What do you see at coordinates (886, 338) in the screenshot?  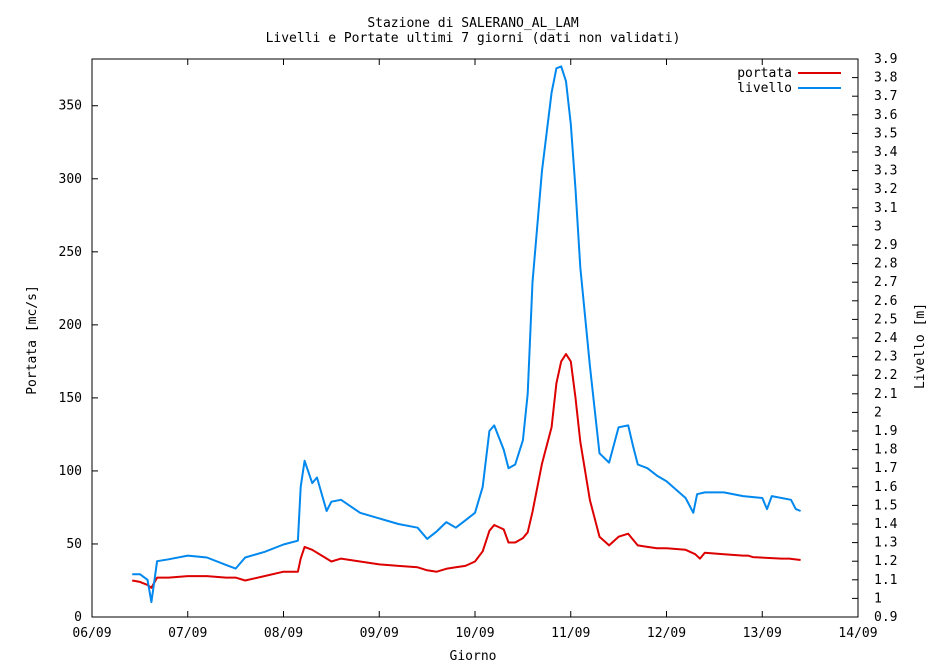 I see `y2-tick-label: 2.4` at bounding box center [886, 338].